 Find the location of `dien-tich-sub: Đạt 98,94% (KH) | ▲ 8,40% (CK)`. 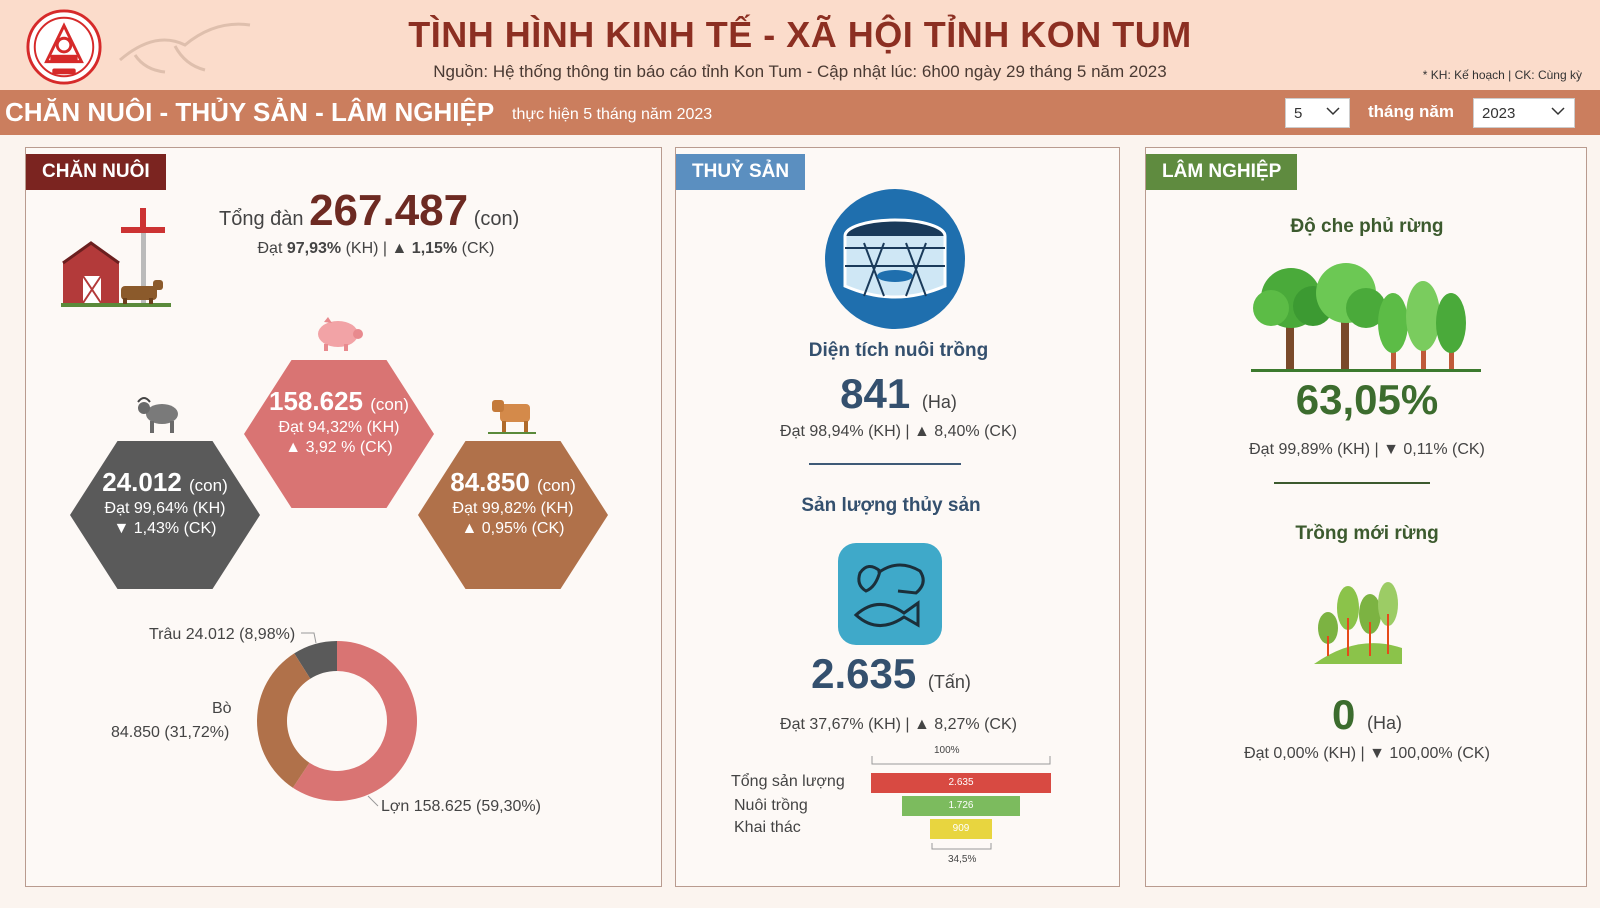

dien-tich-sub: Đạt 98,94% (KH) | ▲ 8,40% (CK) is located at coordinates (898, 431).